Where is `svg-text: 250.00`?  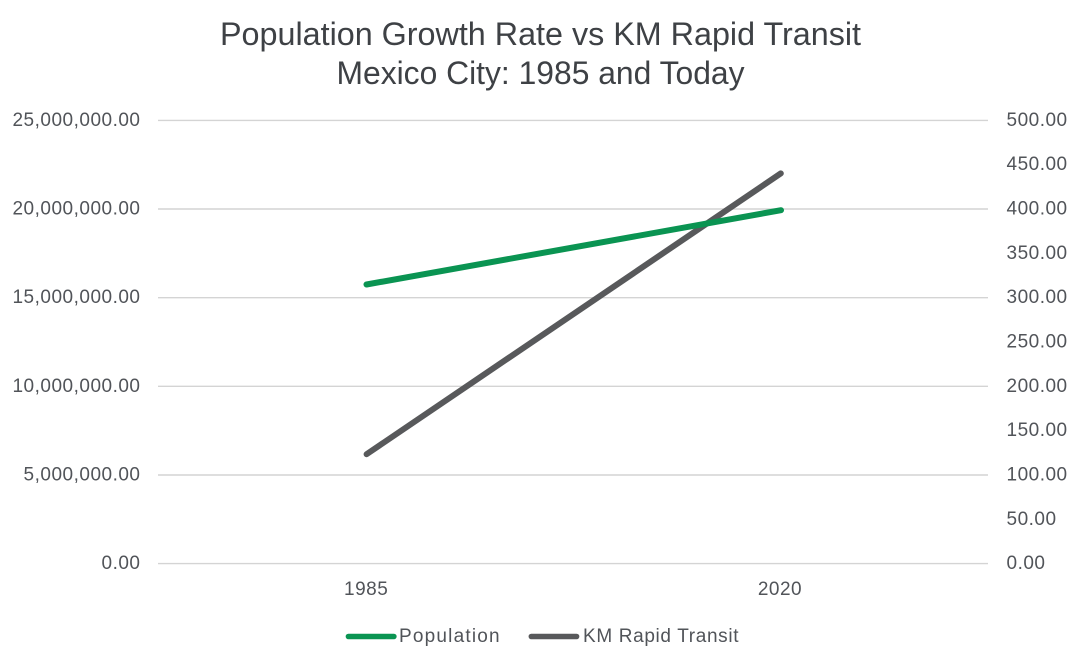
svg-text: 250.00 is located at coordinates (1037, 342).